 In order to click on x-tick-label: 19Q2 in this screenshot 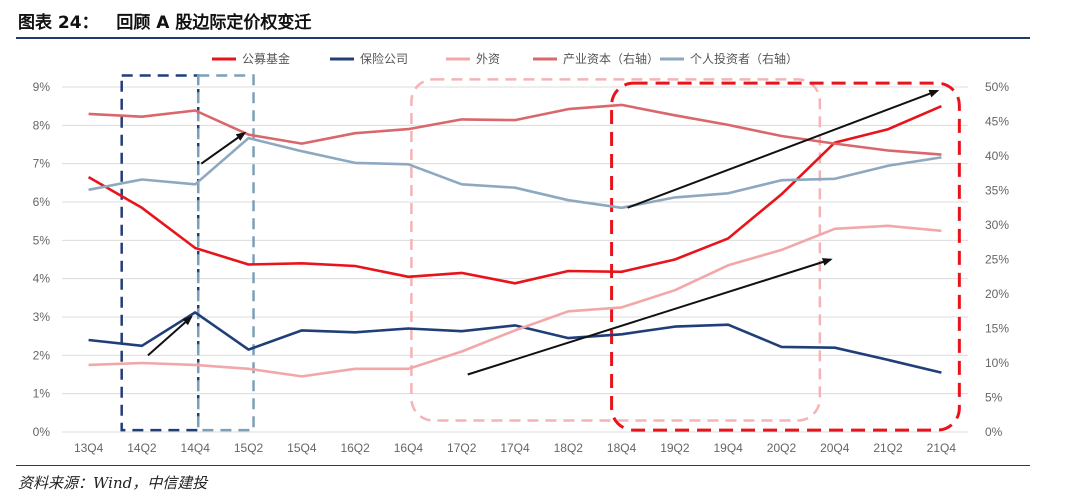, I will do `click(675, 448)`.